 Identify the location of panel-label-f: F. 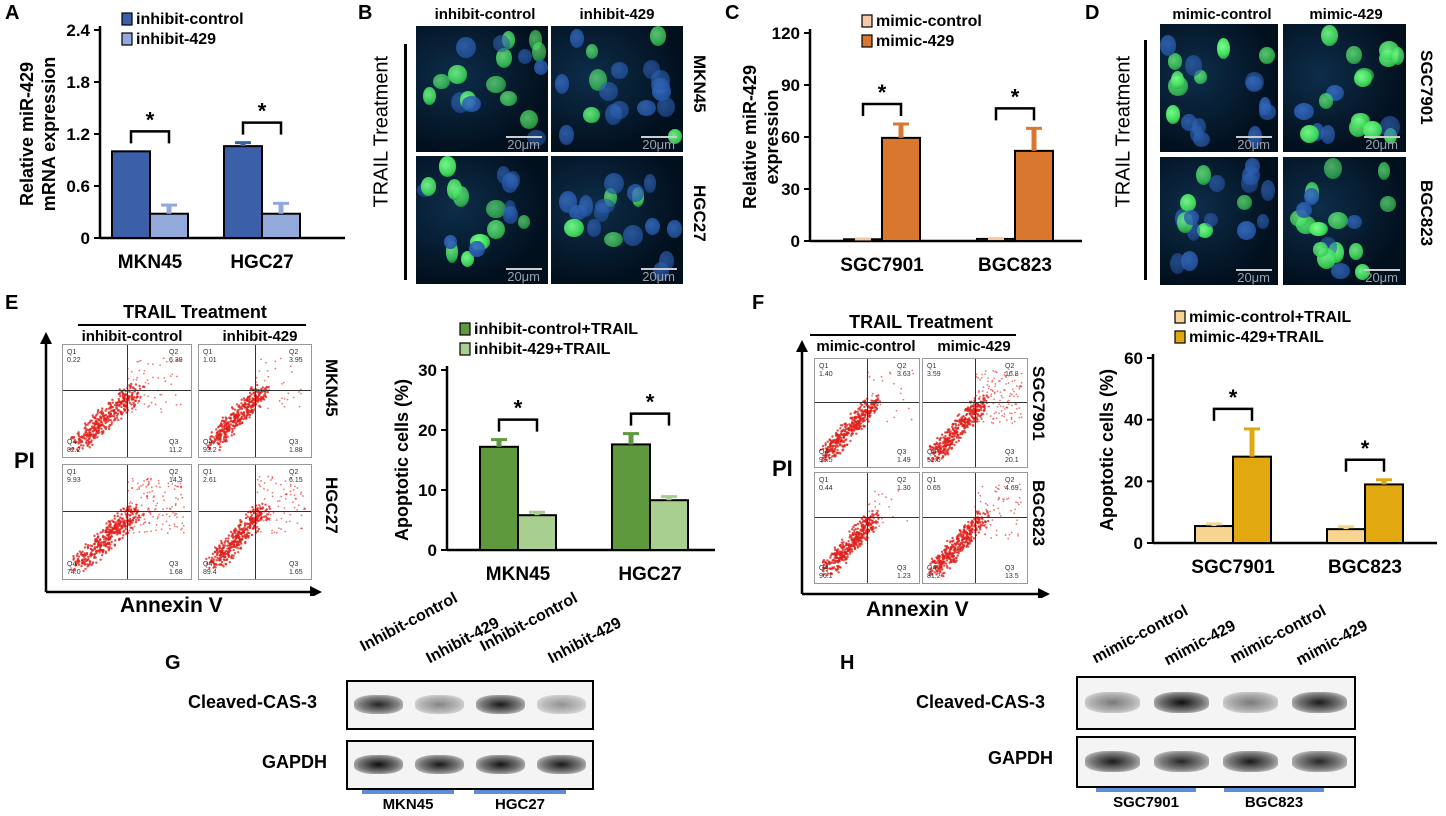
(758, 303).